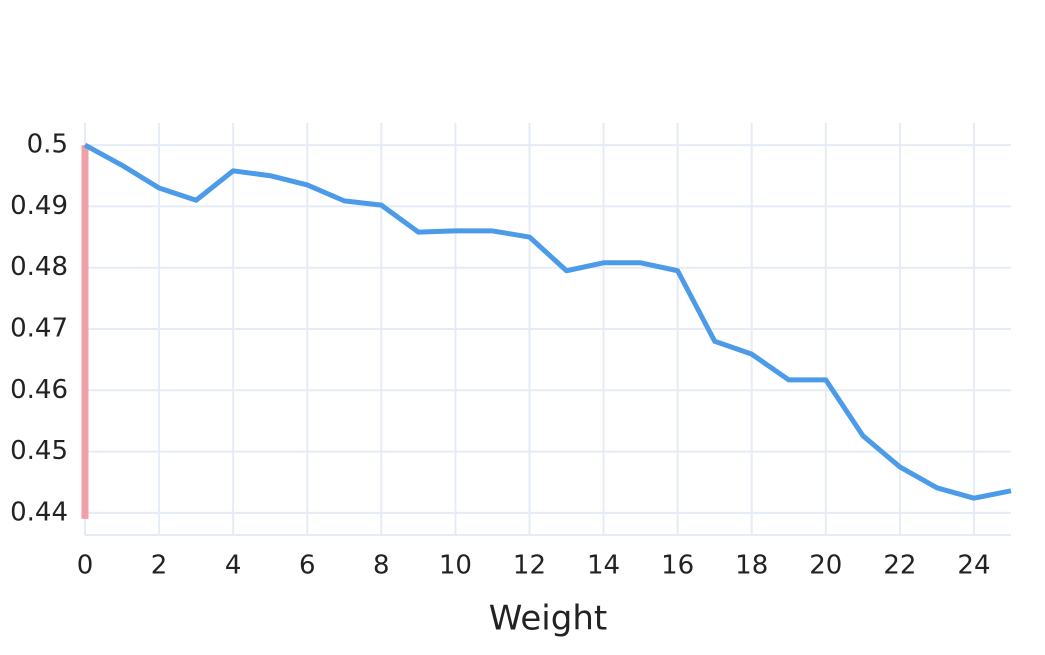 This screenshot has height=655, width=1045. Describe the element at coordinates (307, 566) in the screenshot. I see `x-tick-label: 6` at that location.